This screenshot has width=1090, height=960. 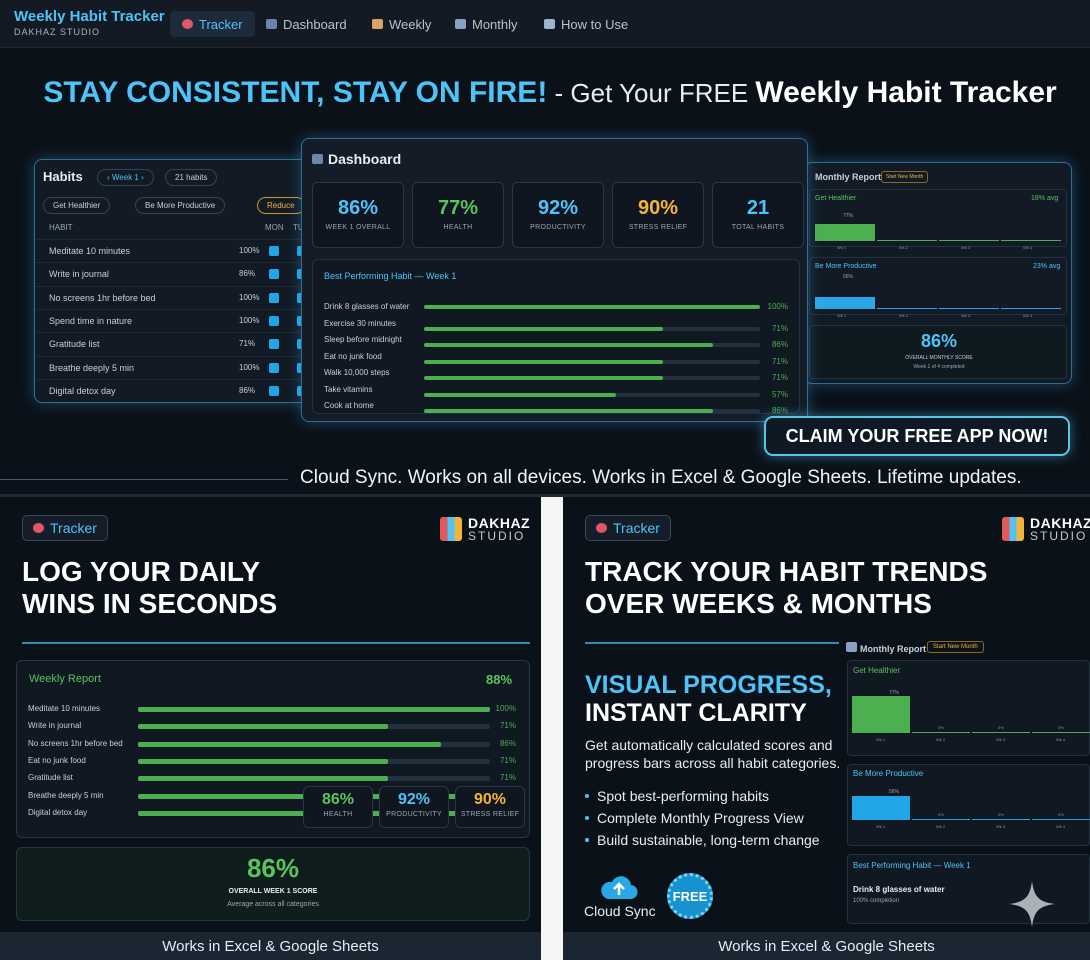 What do you see at coordinates (966, 315) in the screenshot?
I see `monthly-week-label: Wk 3` at bounding box center [966, 315].